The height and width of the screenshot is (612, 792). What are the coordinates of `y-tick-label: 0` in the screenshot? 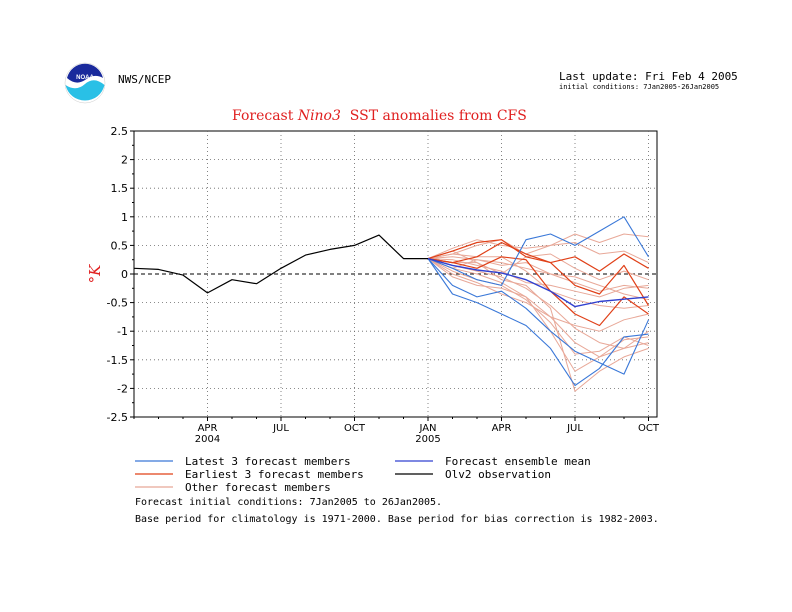 It's located at (124, 274).